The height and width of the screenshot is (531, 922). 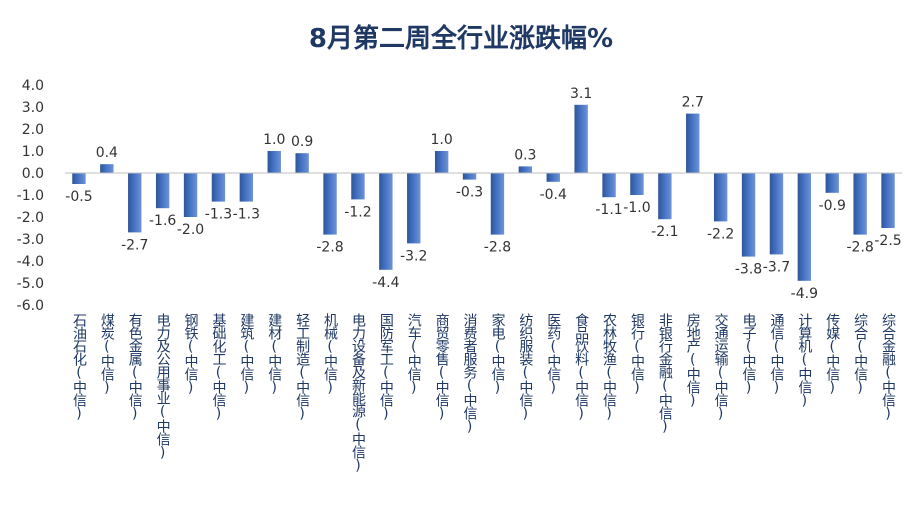 What do you see at coordinates (749, 354) in the screenshot?
I see `x-tick-label: 电子(中信)` at bounding box center [749, 354].